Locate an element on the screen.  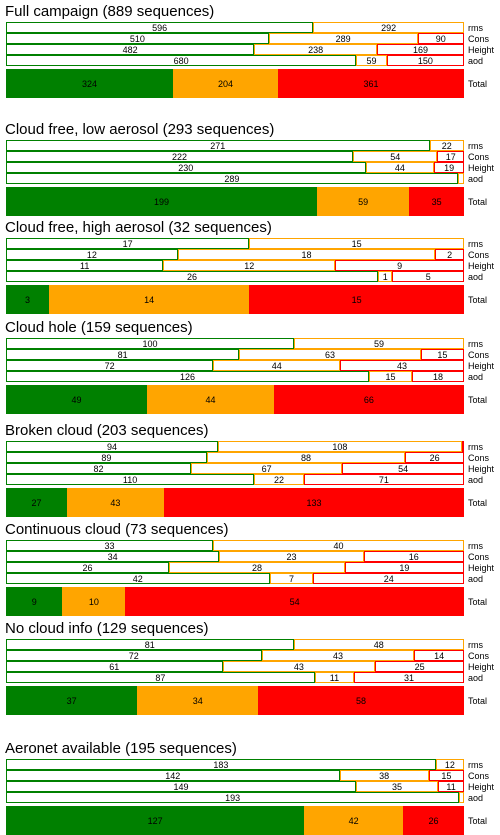
bar-value-label: 81 is located at coordinates (122, 354).